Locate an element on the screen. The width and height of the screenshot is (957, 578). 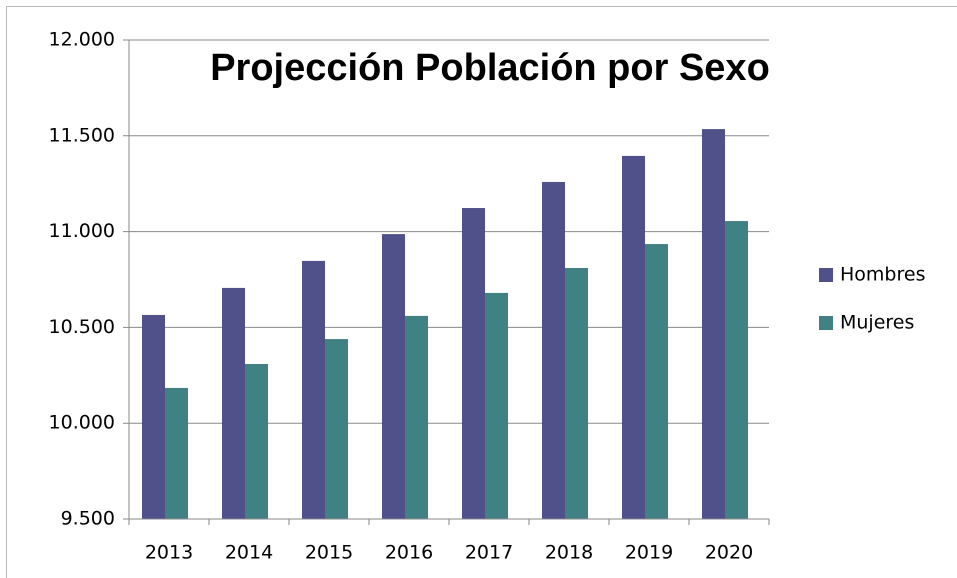
y-tick-label: 10.000 is located at coordinates (82, 423).